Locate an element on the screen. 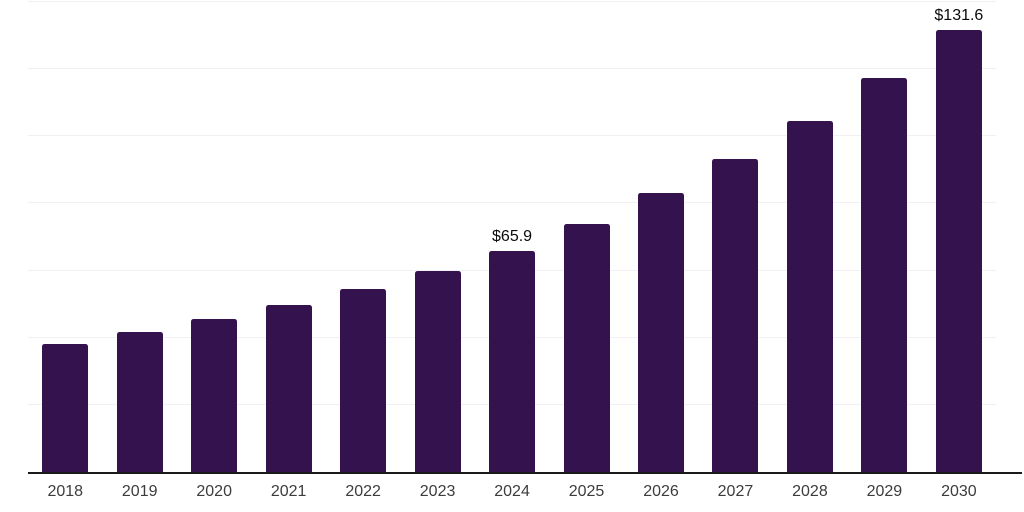 The image size is (1024, 512). bar-slot: $65.9 is located at coordinates (512, 237).